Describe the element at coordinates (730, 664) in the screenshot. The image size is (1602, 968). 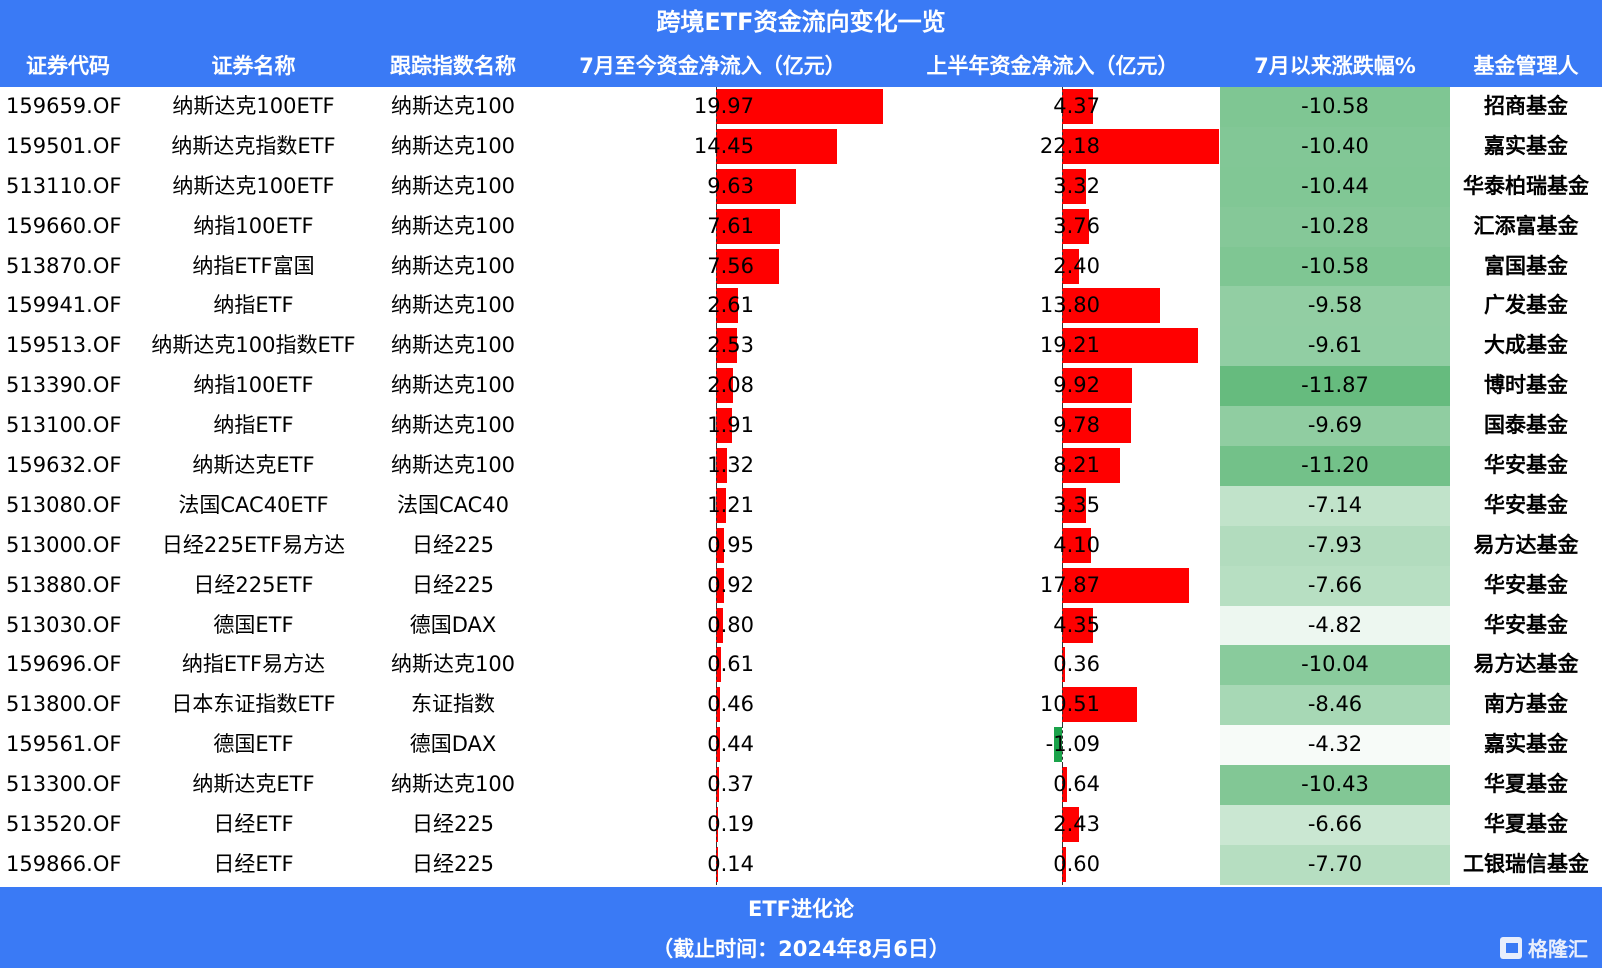
I see `flow-value: 0.61` at that location.